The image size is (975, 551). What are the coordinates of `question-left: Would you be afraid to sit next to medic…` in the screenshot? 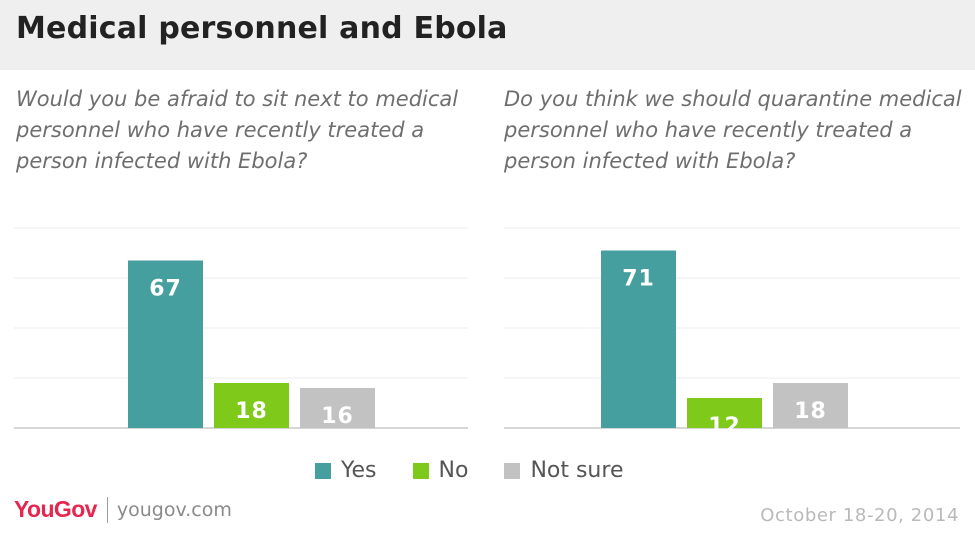 It's located at (237, 130).